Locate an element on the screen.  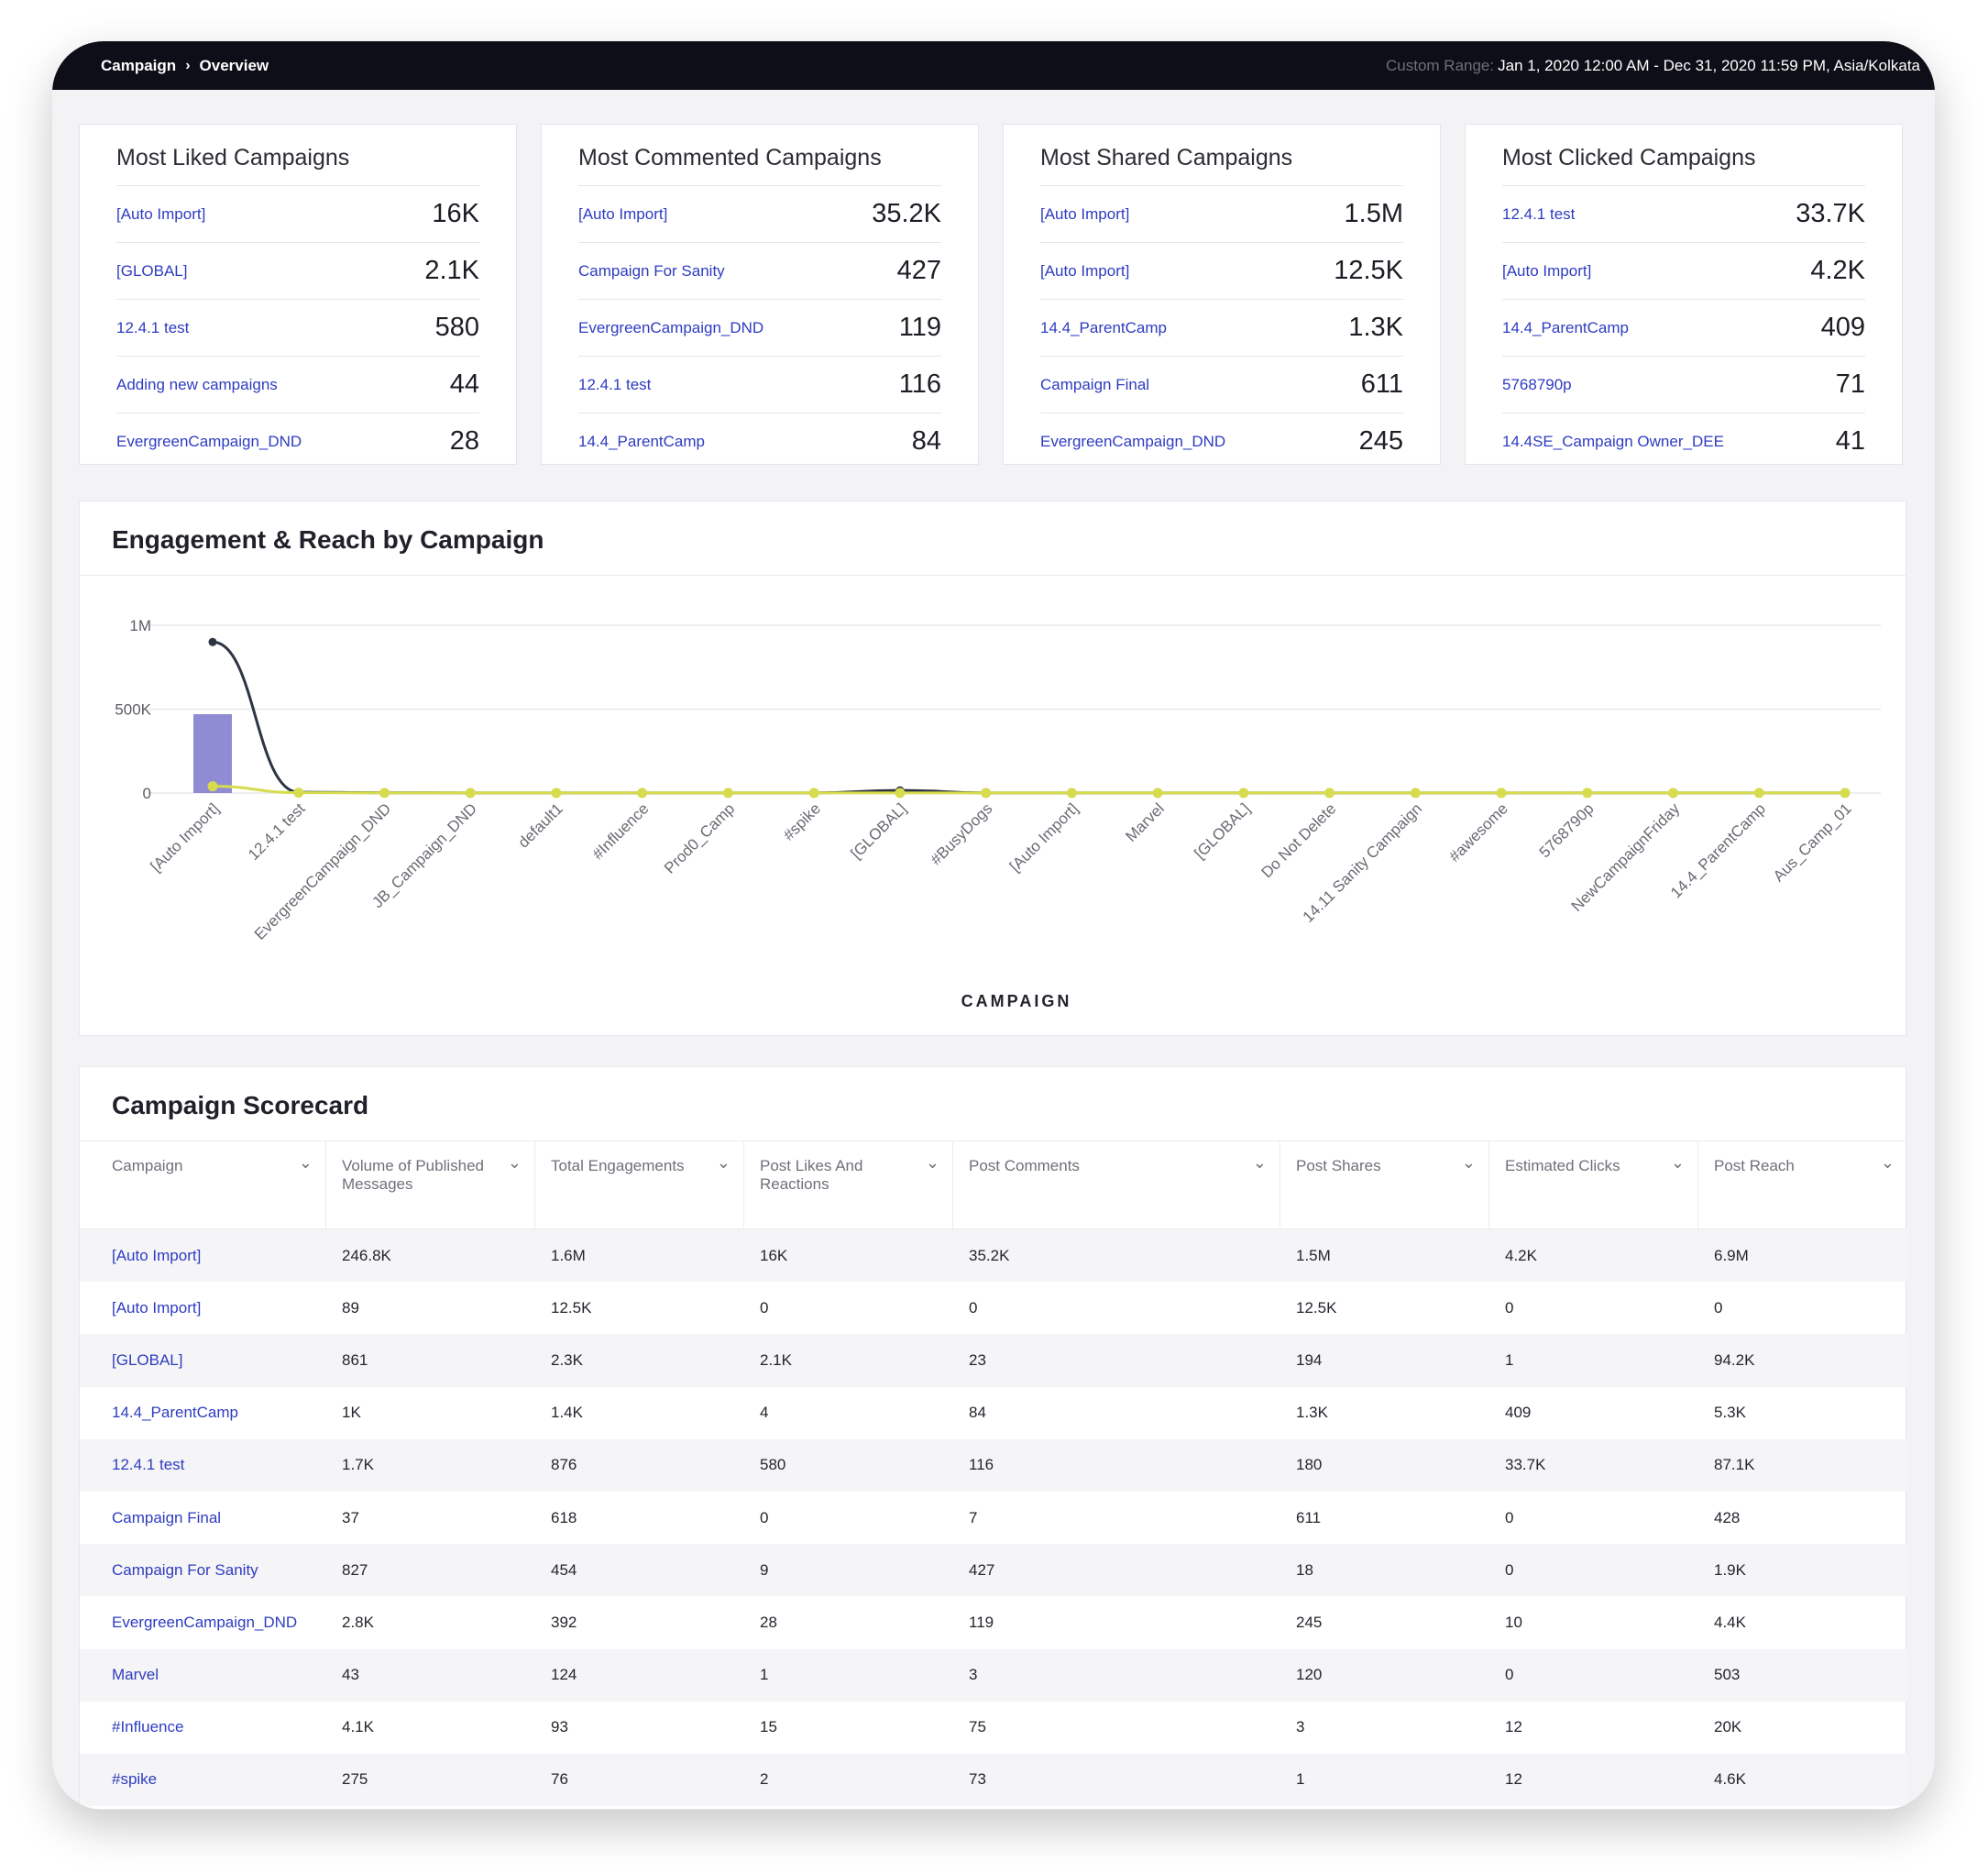
campaign-link: 5768790p is located at coordinates (1537, 384).